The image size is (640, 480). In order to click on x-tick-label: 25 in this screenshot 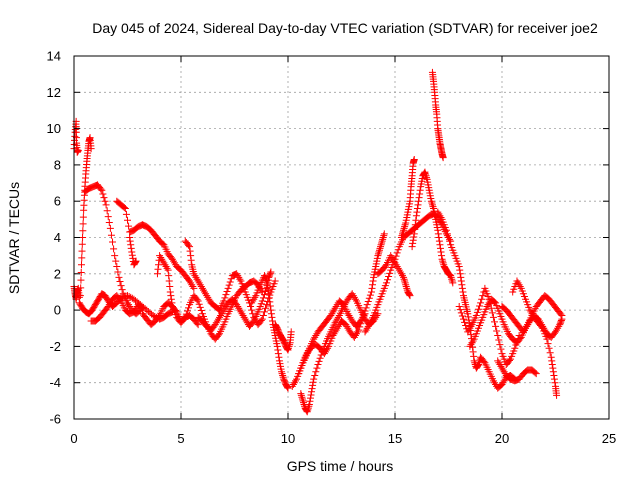, I will do `click(609, 438)`.